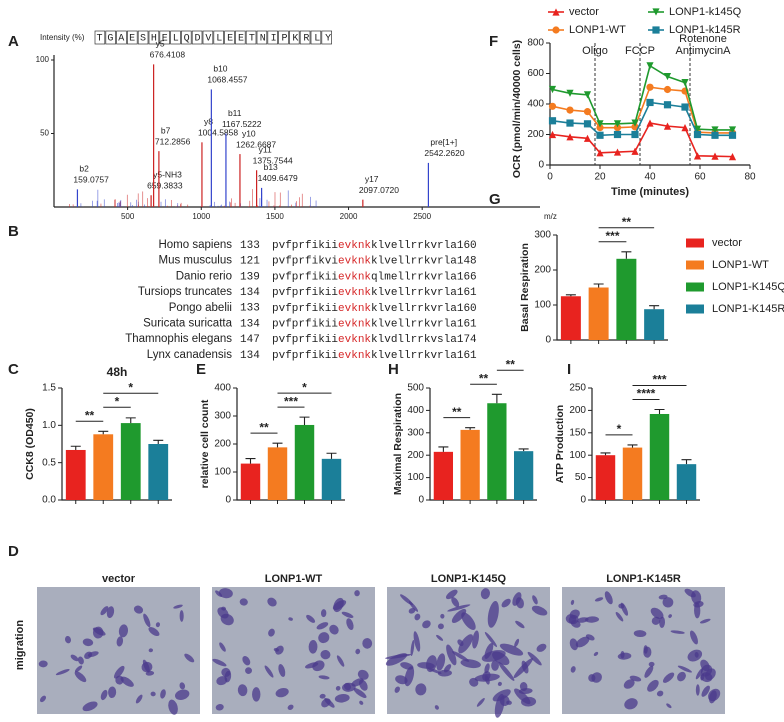 The width and height of the screenshot is (784, 722). Describe the element at coordinates (160, 44) in the screenshot. I see `ion-label: y5` at that location.